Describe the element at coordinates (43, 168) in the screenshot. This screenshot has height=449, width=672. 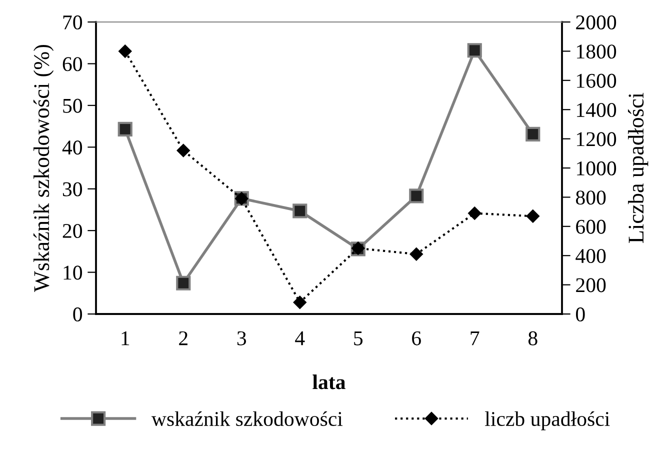
I see `y-axis-title: Wskaźnik szkodowości (%)` at that location.